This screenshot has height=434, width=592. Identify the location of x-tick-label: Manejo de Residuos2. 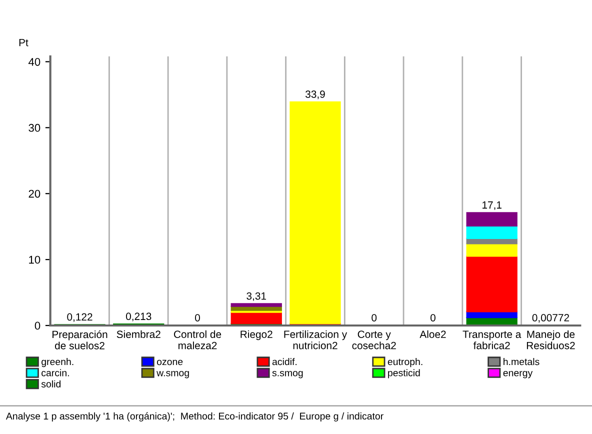
(550, 340).